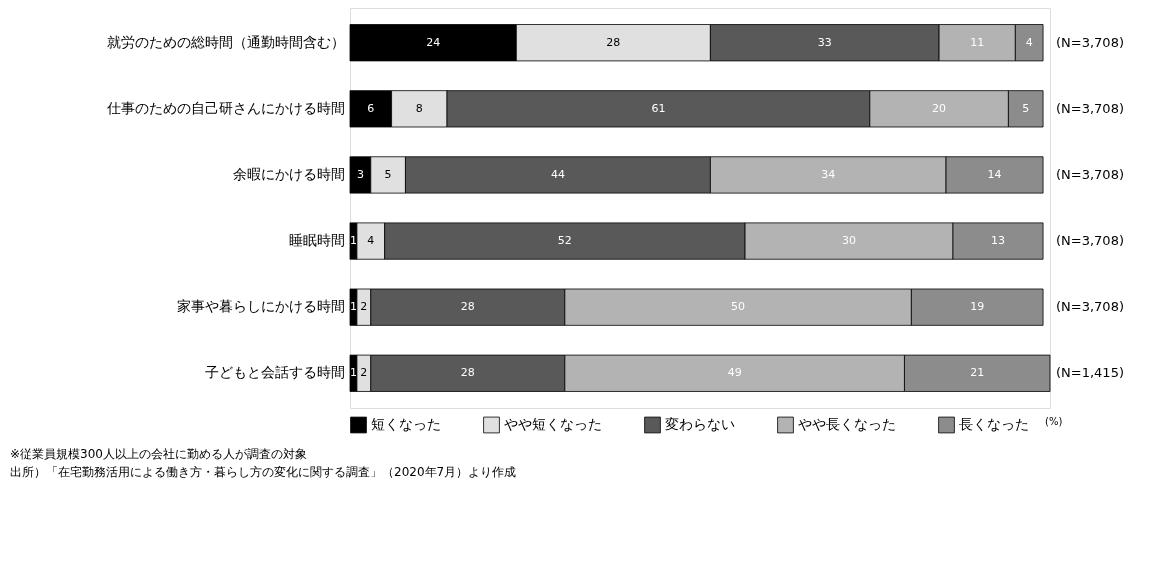  What do you see at coordinates (553, 424) in the screenshot?
I see `legend-label: やや短くなった` at bounding box center [553, 424].